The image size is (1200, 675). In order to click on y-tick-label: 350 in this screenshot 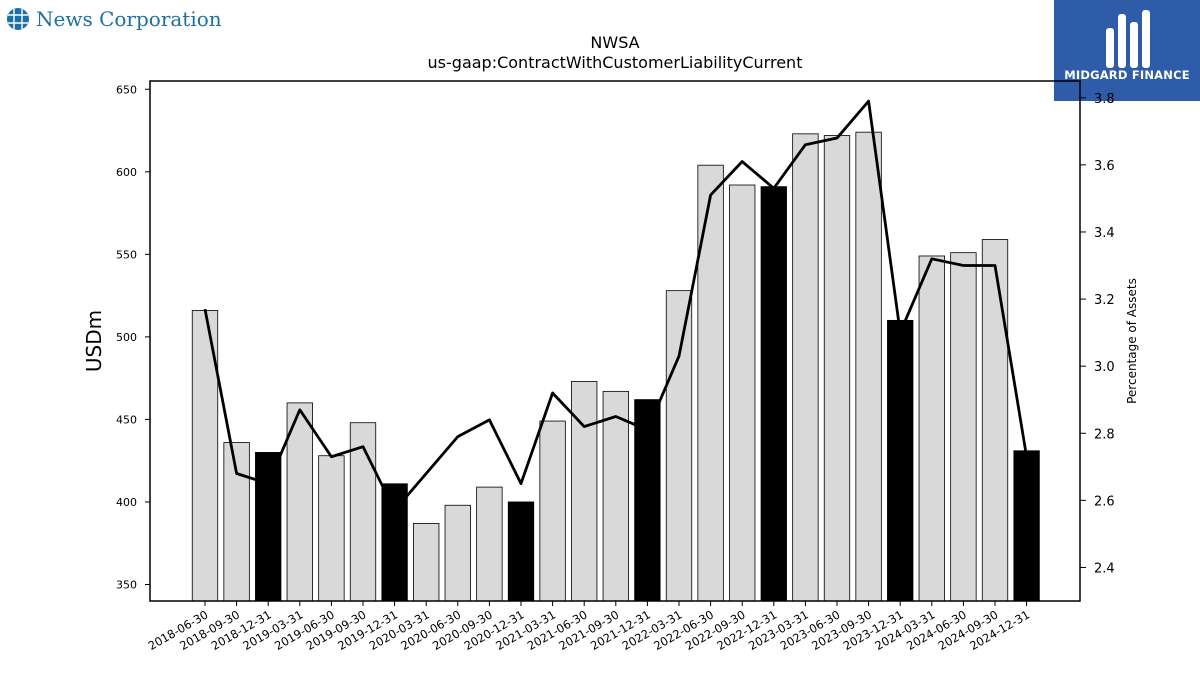, I will do `click(126, 584)`.